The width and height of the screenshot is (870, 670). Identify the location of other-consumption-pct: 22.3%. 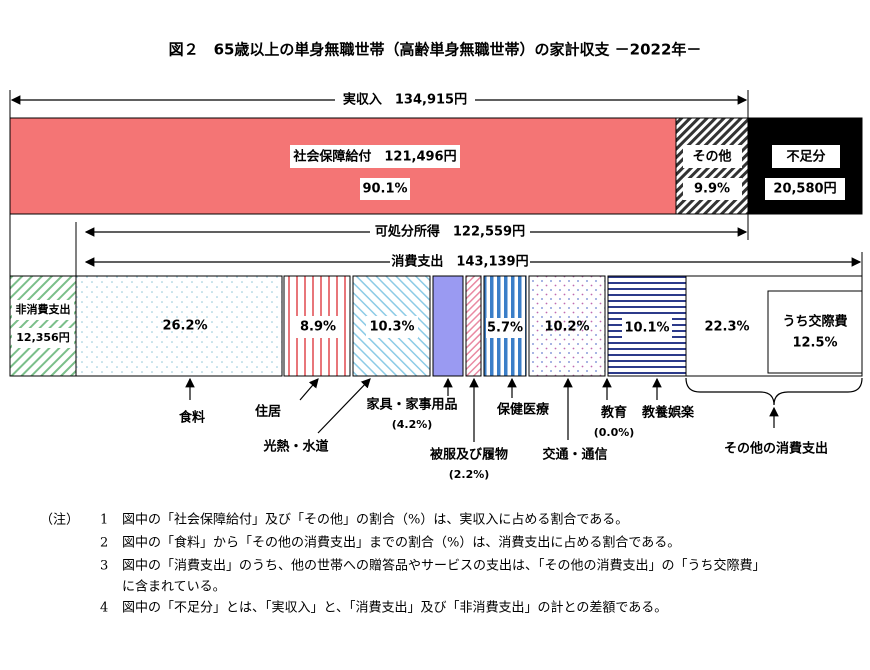
(726, 327).